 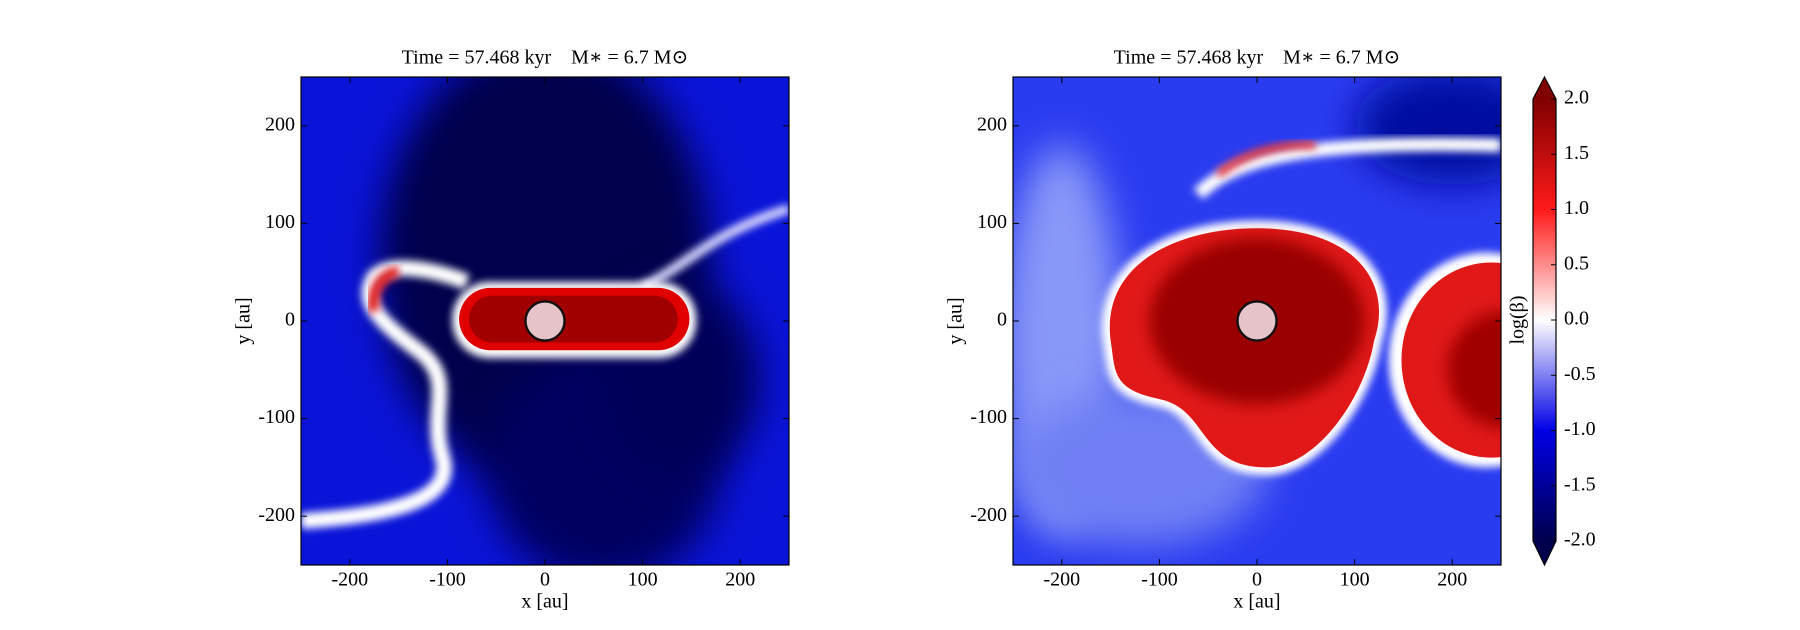 What do you see at coordinates (1544, 88) in the screenshot?
I see `colorbar-extend-max` at bounding box center [1544, 88].